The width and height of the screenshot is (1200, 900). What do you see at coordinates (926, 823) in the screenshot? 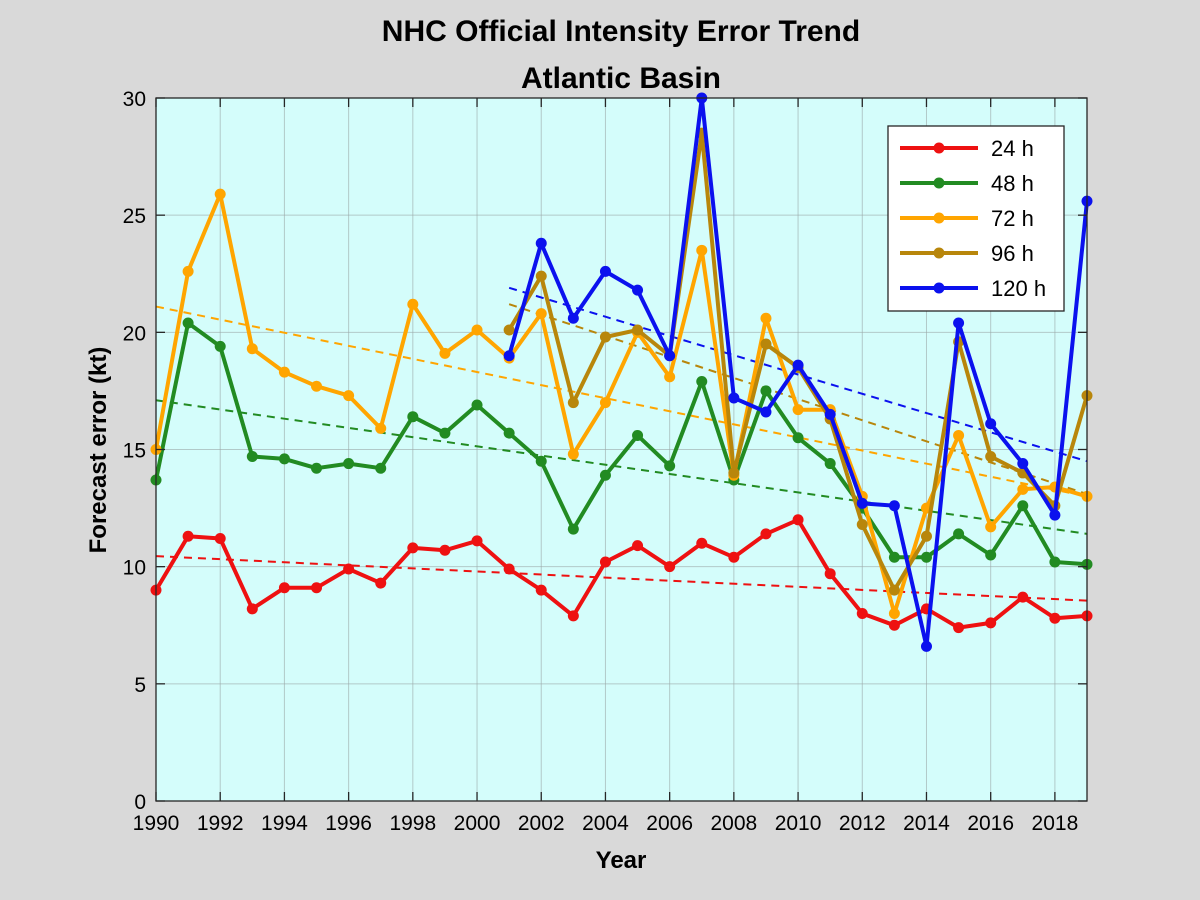
I see `x-tick-label: 2014` at bounding box center [926, 823].